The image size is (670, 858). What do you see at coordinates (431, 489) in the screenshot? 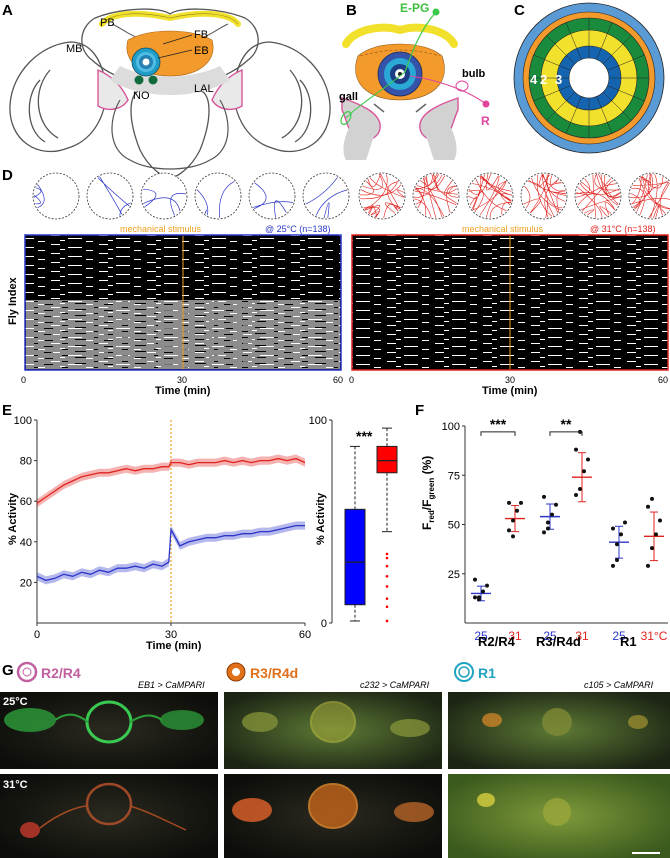
I see `f-ylabel-sub2: green` at bounding box center [431, 489].